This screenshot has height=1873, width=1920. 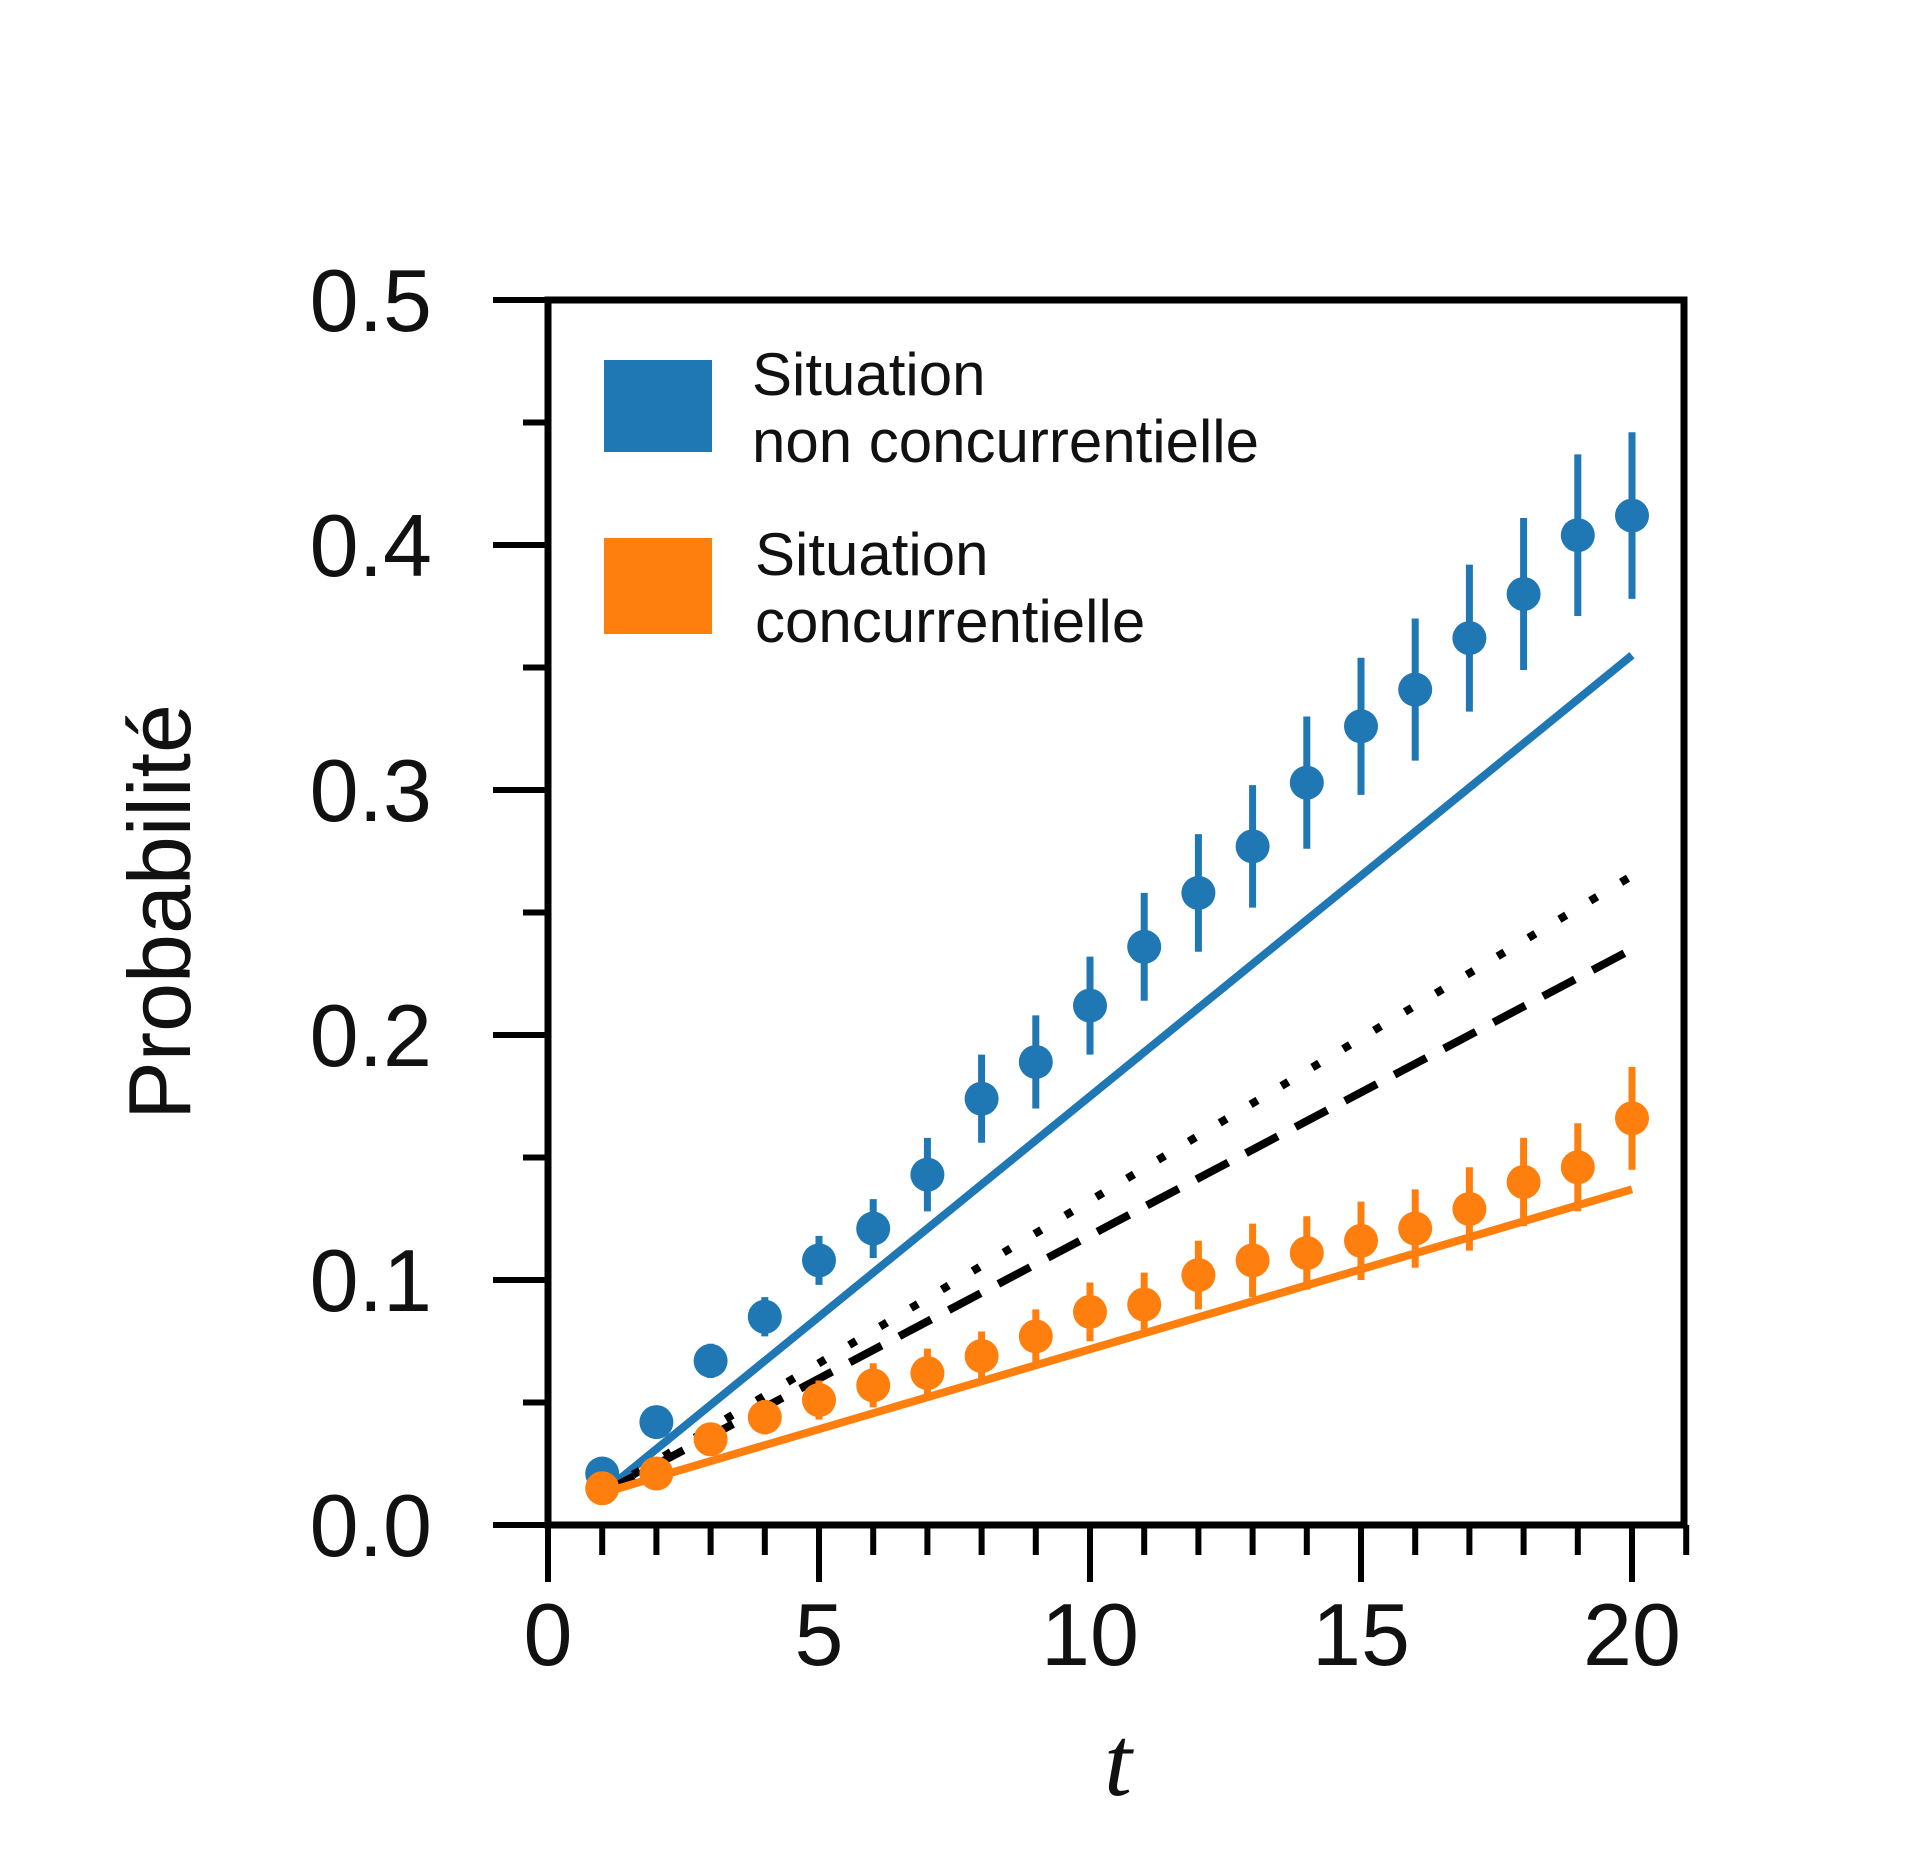 I want to click on legend-swatch-orange, so click(x=658, y=586).